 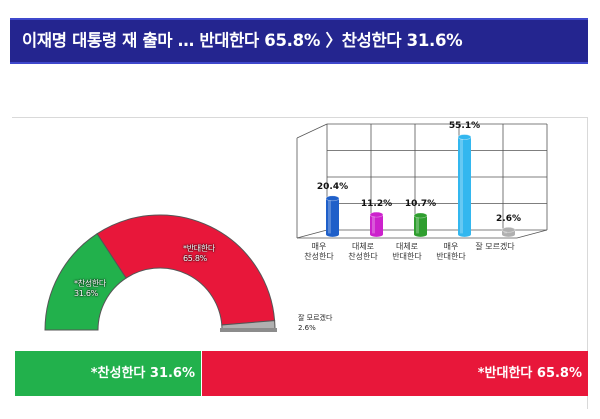 What do you see at coordinates (376, 203) in the screenshot?
I see `bar-value-label: 11.2%` at bounding box center [376, 203].